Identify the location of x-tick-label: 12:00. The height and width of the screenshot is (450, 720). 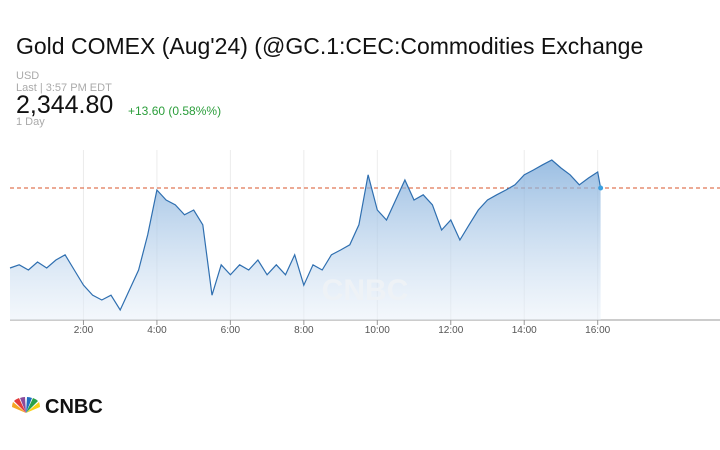
(450, 330).